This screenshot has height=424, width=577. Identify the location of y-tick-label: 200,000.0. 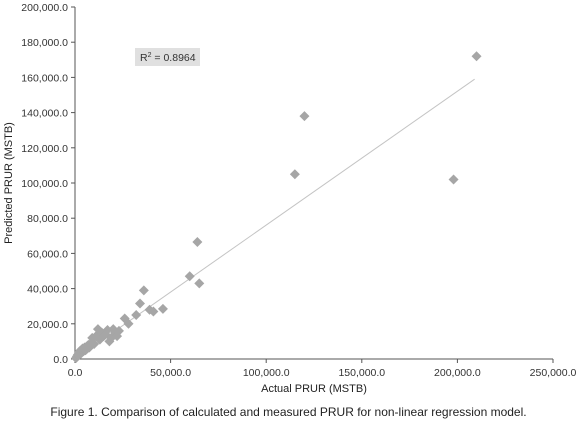
(44, 8).